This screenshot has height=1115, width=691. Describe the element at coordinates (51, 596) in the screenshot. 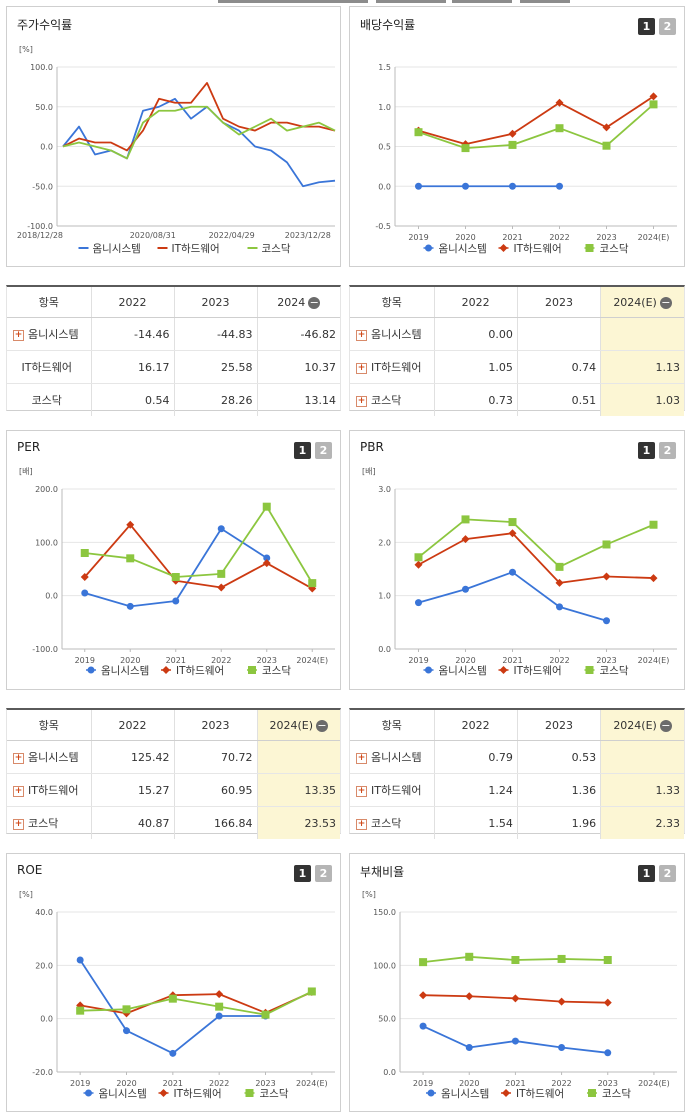

I see `y-tick-label: 0.0` at that location.